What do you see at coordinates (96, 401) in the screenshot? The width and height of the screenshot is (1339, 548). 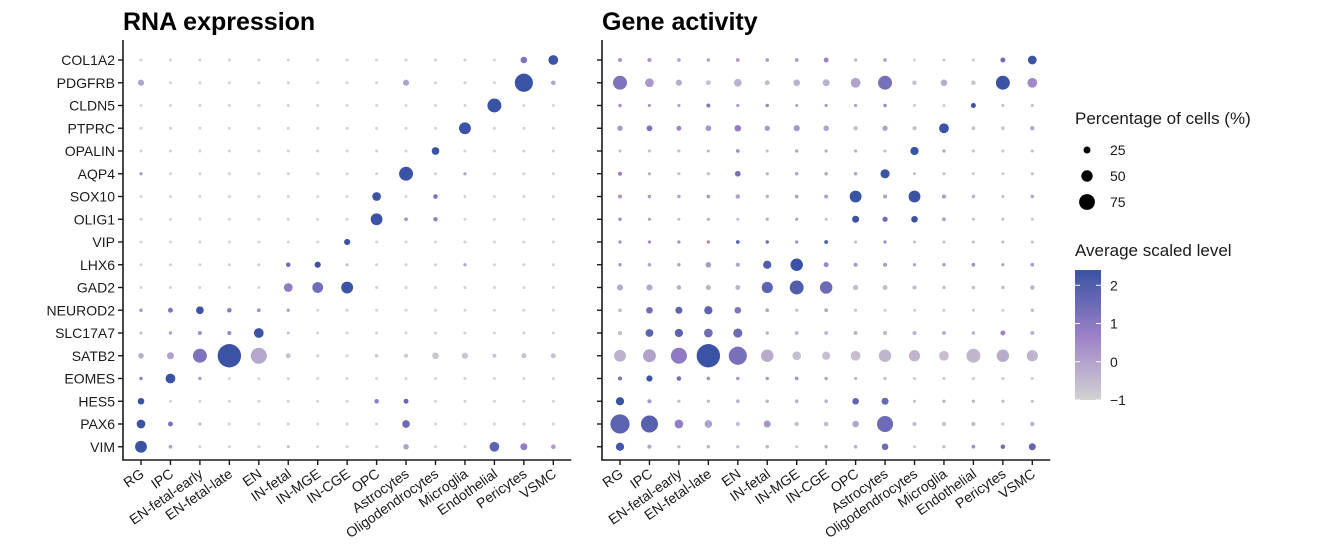 I see `y-tick-label: HES5` at bounding box center [96, 401].